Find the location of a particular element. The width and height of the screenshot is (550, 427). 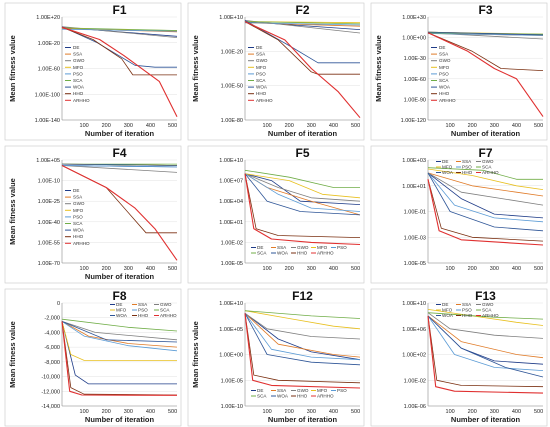

y-tick-label: 1.00E+02 is located at coordinates (414, 356).